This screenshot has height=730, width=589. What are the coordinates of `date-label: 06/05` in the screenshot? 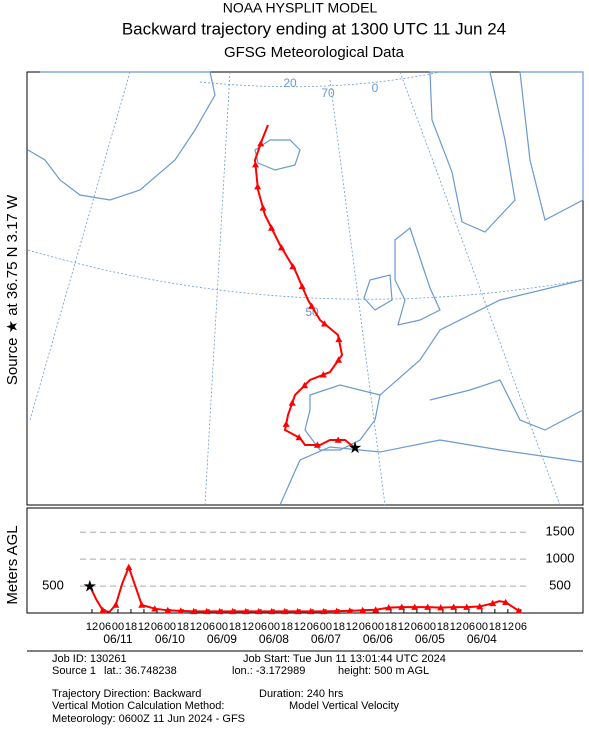 It's located at (430, 639).